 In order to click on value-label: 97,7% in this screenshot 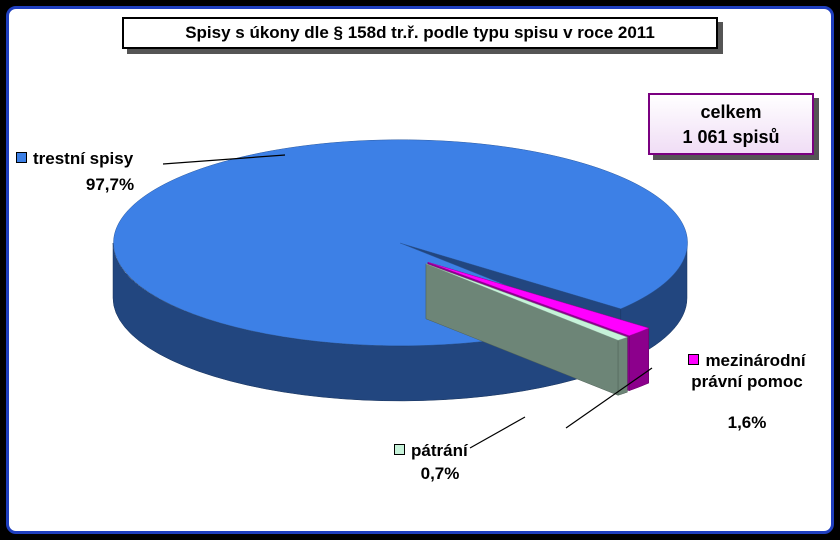, I will do `click(110, 184)`.